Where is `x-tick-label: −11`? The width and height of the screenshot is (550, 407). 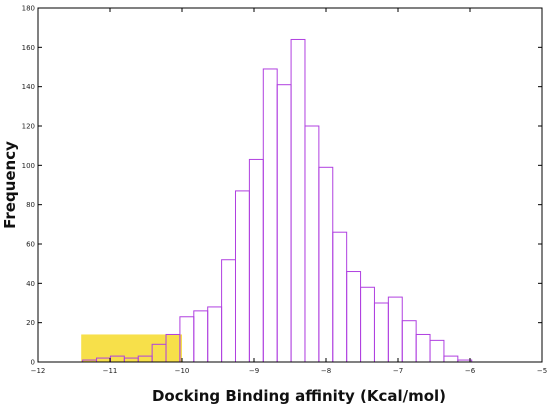 x-tick-label: −11 is located at coordinates (110, 371).